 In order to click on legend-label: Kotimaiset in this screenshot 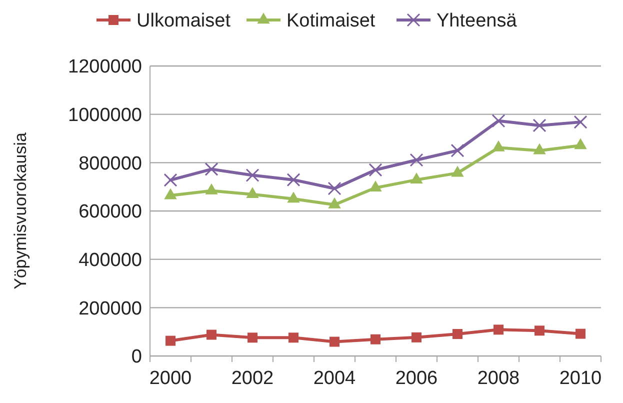, I will do `click(331, 21)`.